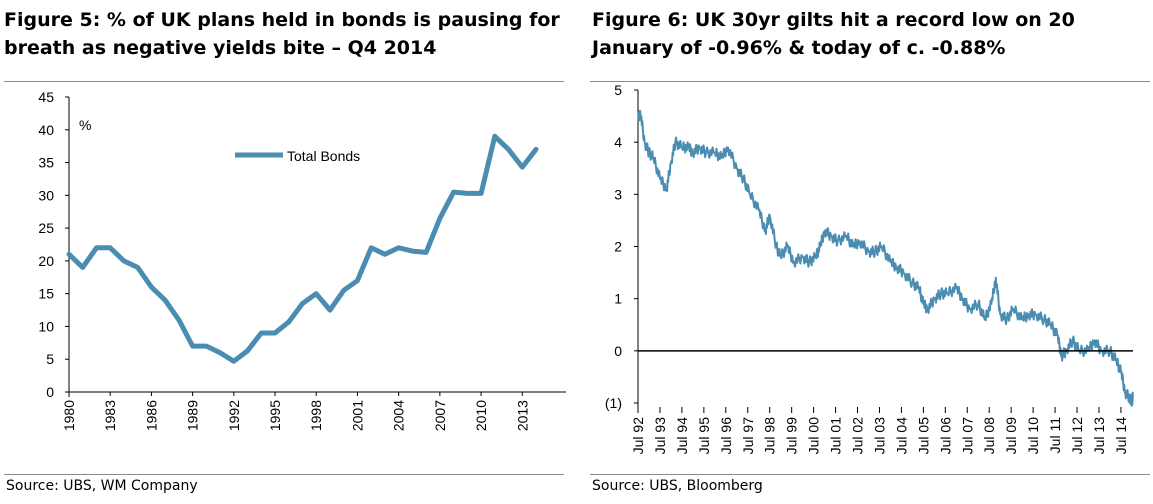 The height and width of the screenshot is (504, 1153). Describe the element at coordinates (357, 415) in the screenshot. I see `x-tick-label: 2001` at that location.